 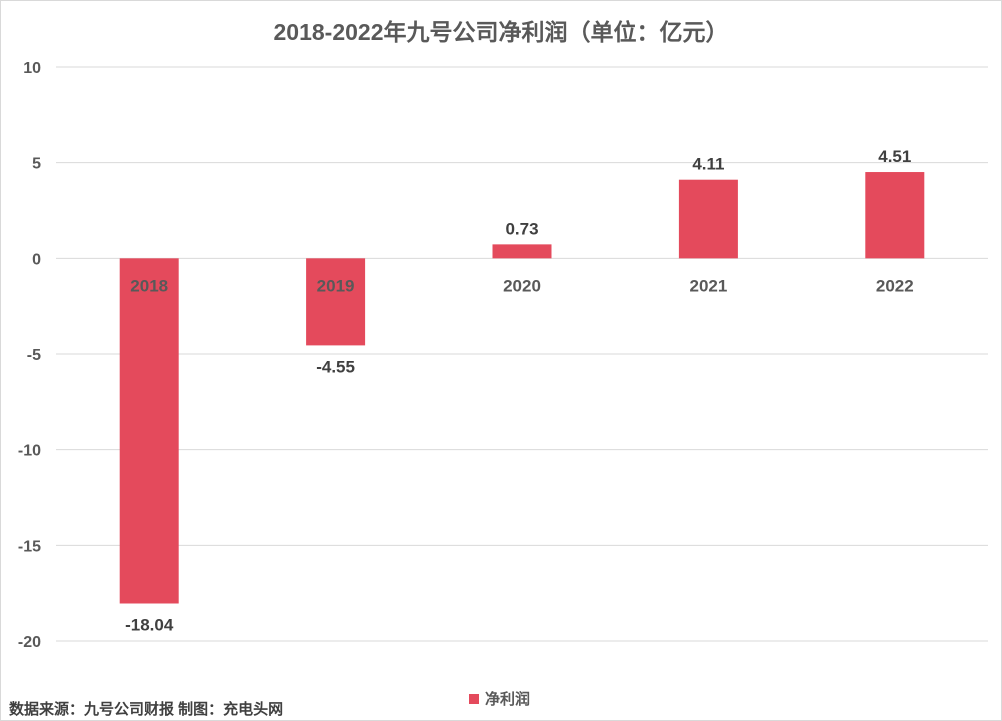 I want to click on category-labels: 2018 2019 2020 2021 2022, so click(x=521, y=285).